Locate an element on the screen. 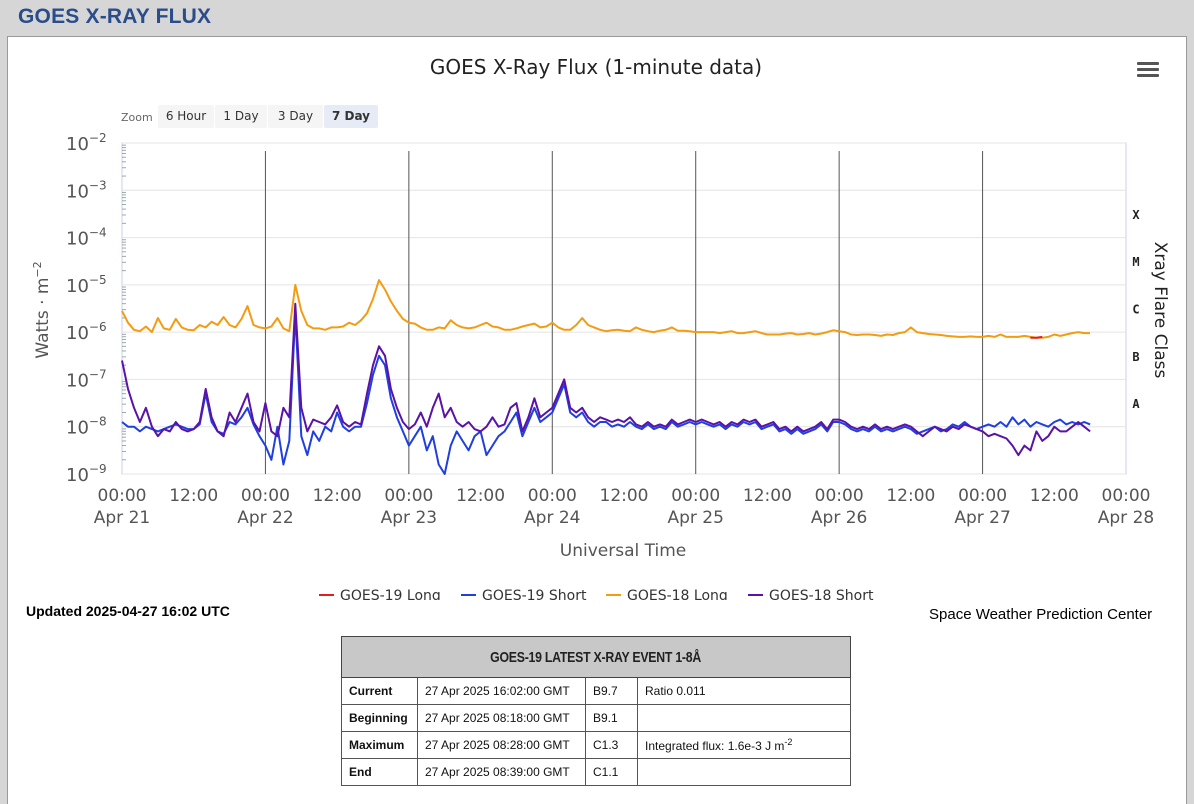  chart-title: GOES X-Ray Flux (1-minute data) is located at coordinates (596, 67).